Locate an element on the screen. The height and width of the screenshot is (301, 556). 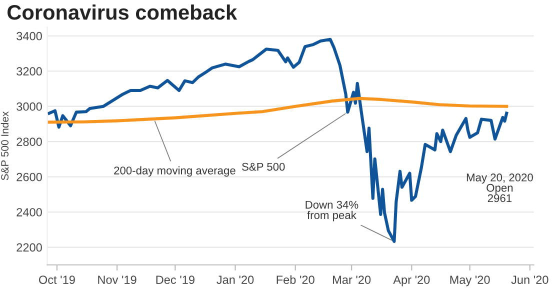
x-tick-label: Jan '20 is located at coordinates (235, 280).